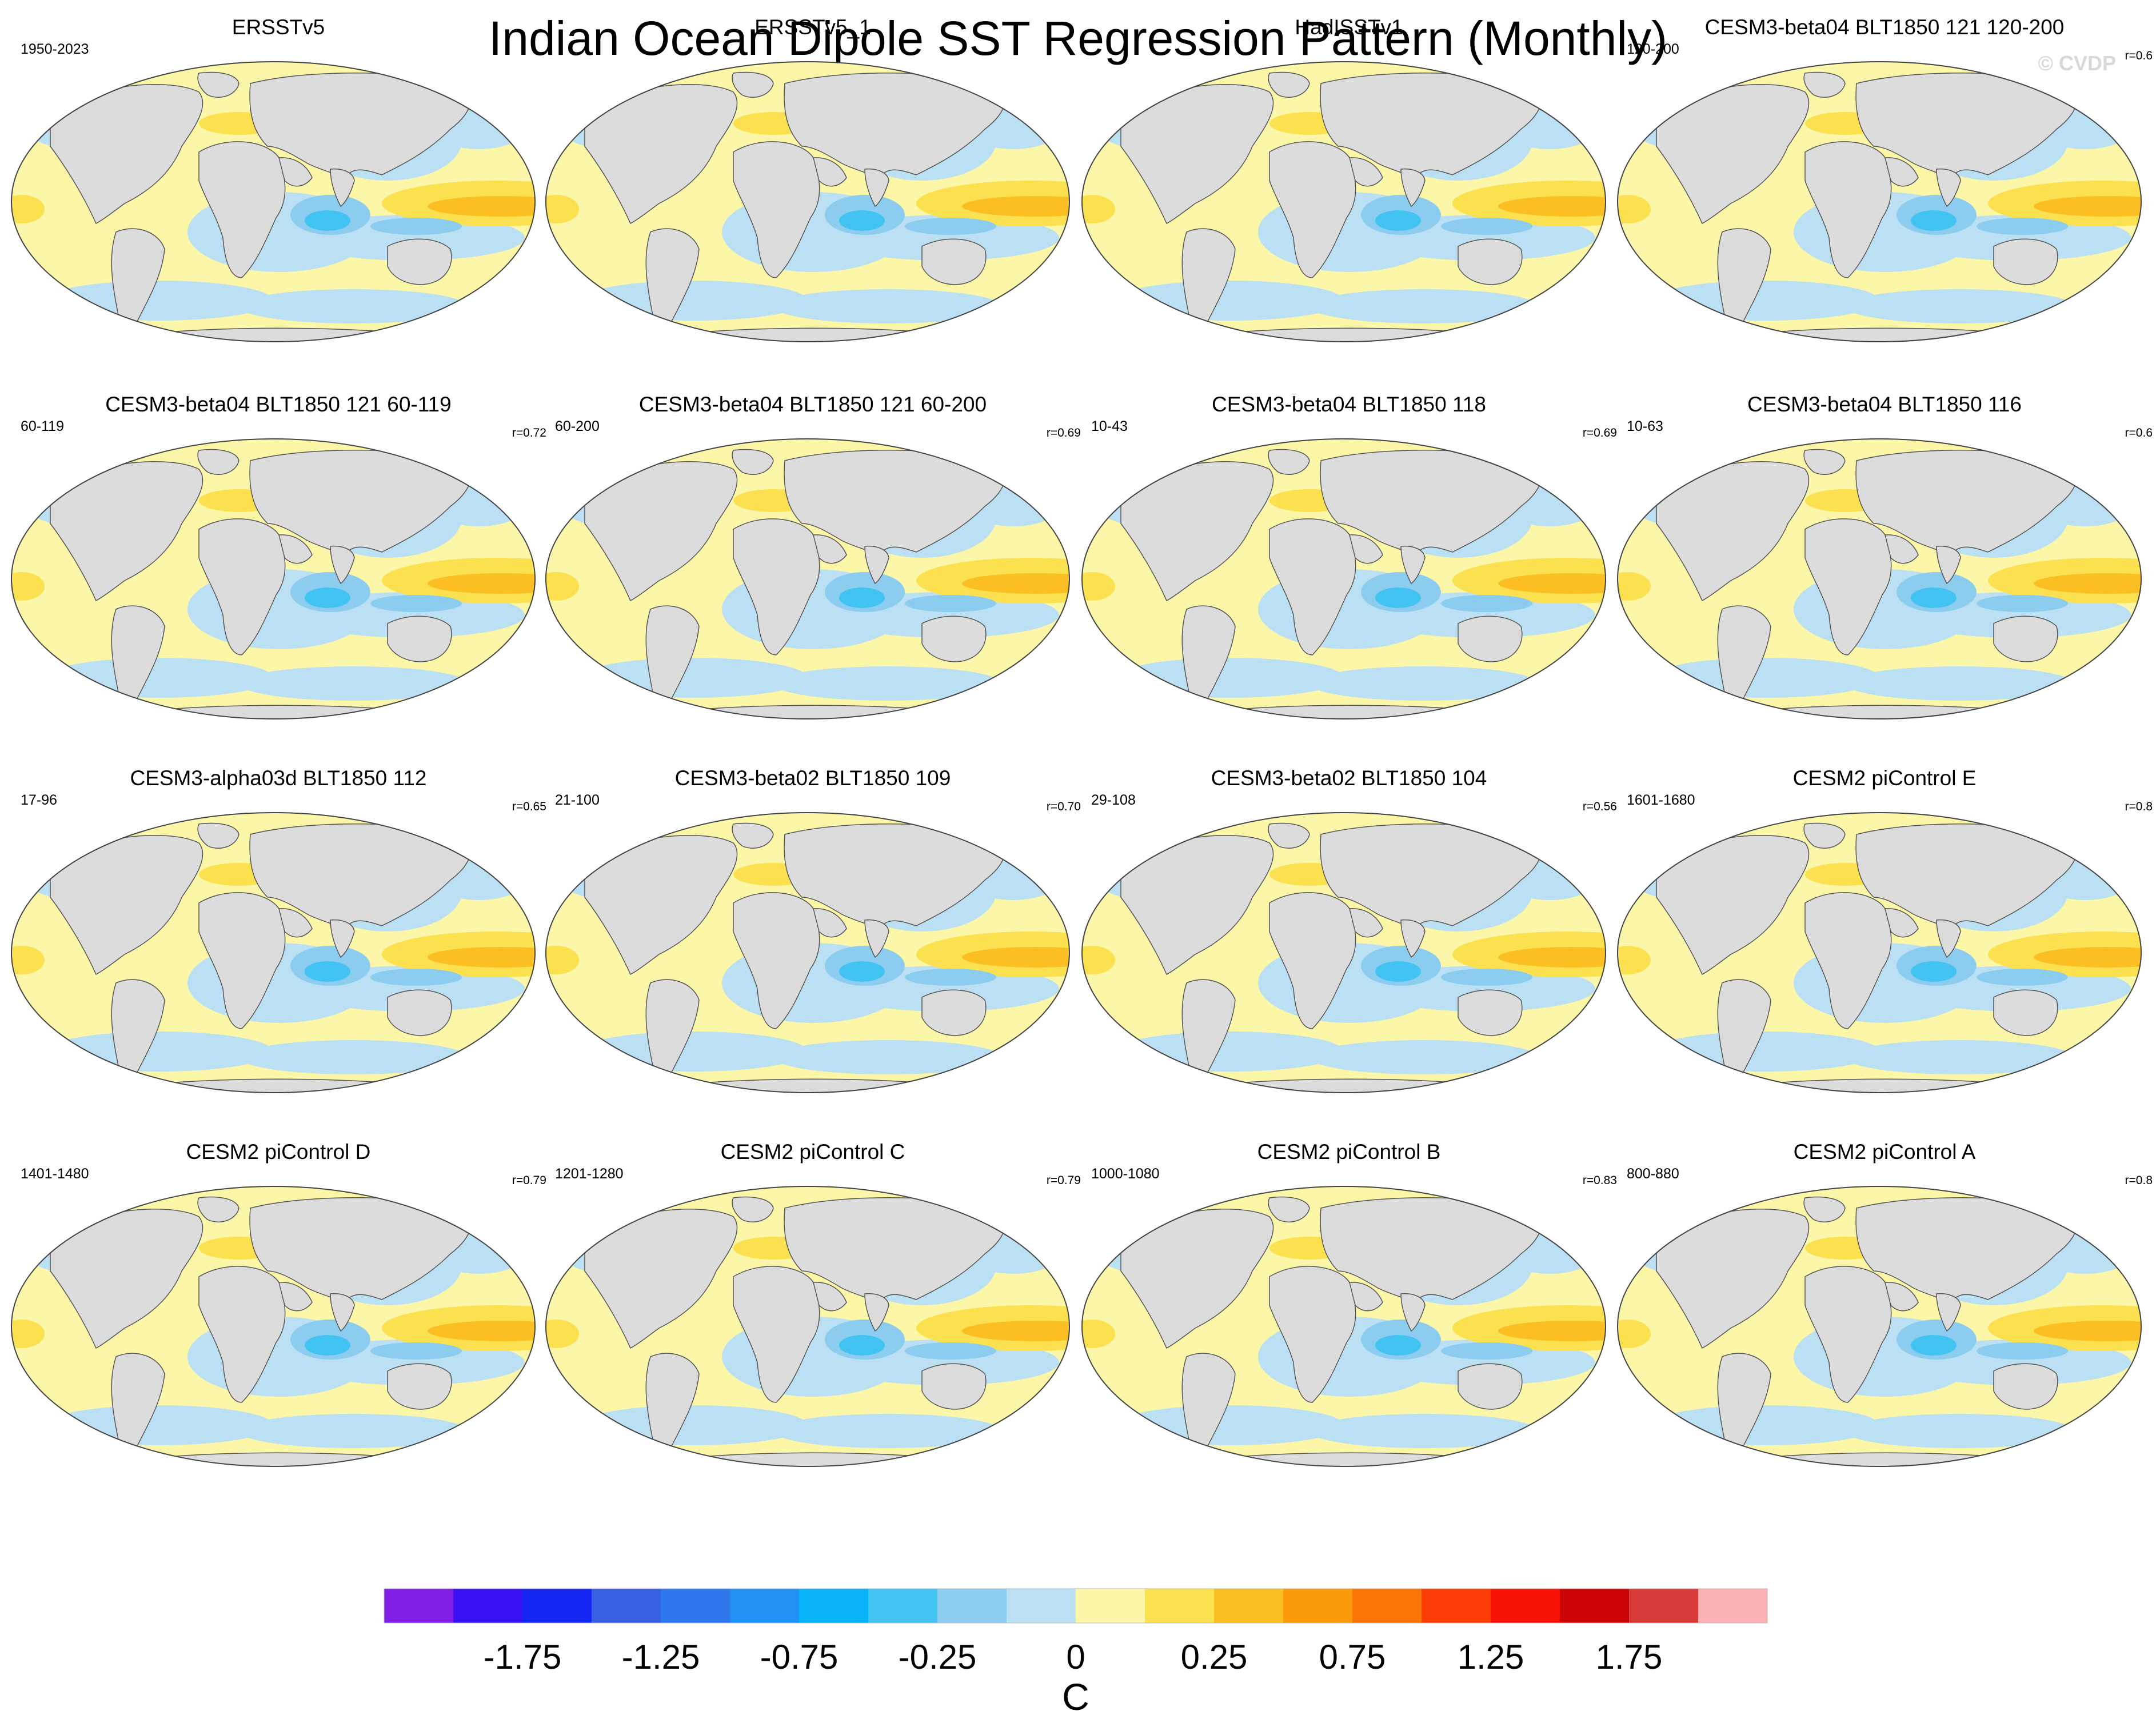 The height and width of the screenshot is (1711, 2156). Describe the element at coordinates (1075, 1693) in the screenshot. I see `colorbar-unit: C` at that location.